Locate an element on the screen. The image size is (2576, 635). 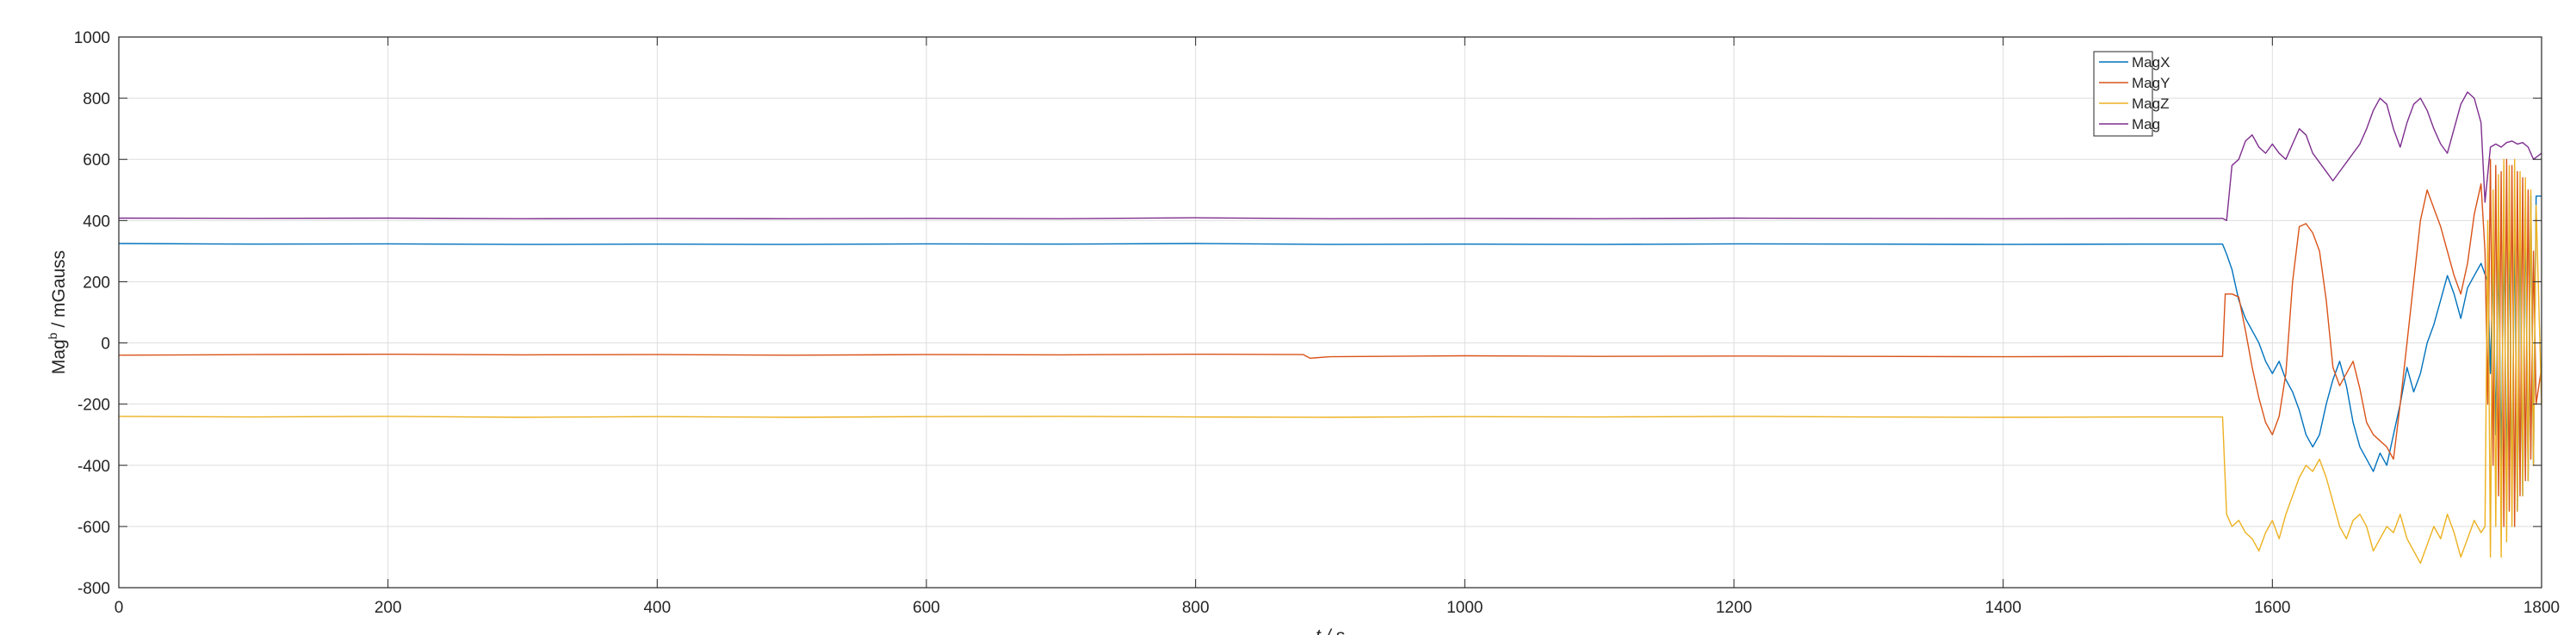
y-tick-label: 800 is located at coordinates (96, 99).